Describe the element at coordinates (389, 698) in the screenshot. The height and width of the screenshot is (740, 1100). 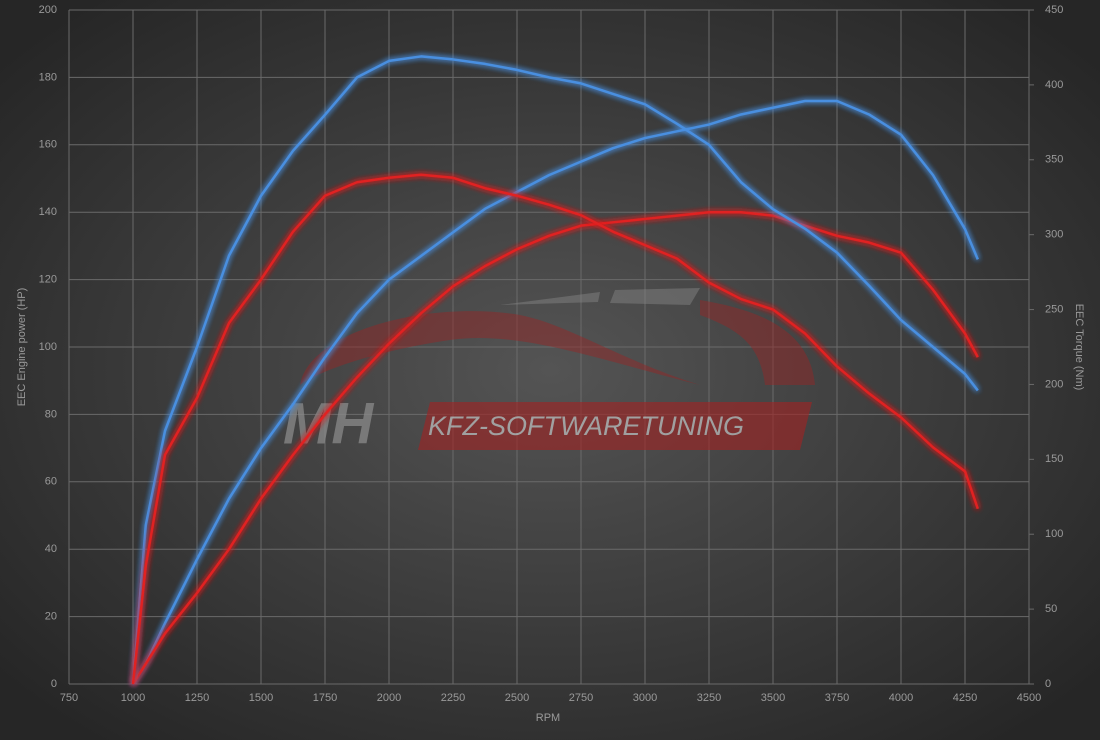
I see `x-tick-label: 2000` at that location.